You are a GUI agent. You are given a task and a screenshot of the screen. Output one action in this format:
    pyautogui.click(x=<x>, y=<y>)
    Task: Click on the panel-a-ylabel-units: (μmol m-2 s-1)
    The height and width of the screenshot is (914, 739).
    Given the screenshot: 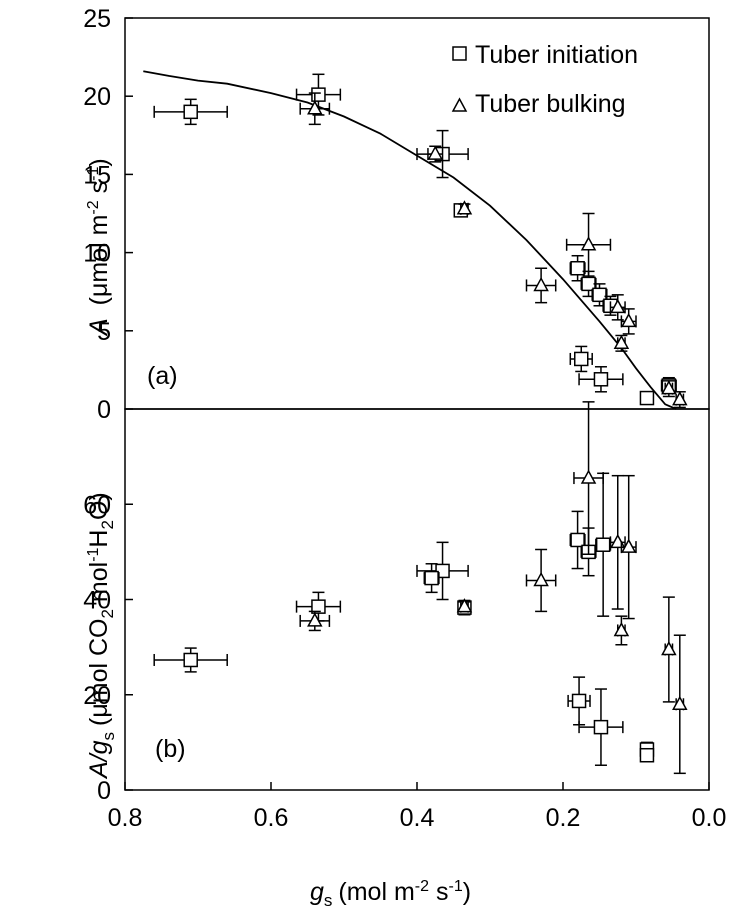 What is the action you would take?
    pyautogui.click(x=99, y=231)
    